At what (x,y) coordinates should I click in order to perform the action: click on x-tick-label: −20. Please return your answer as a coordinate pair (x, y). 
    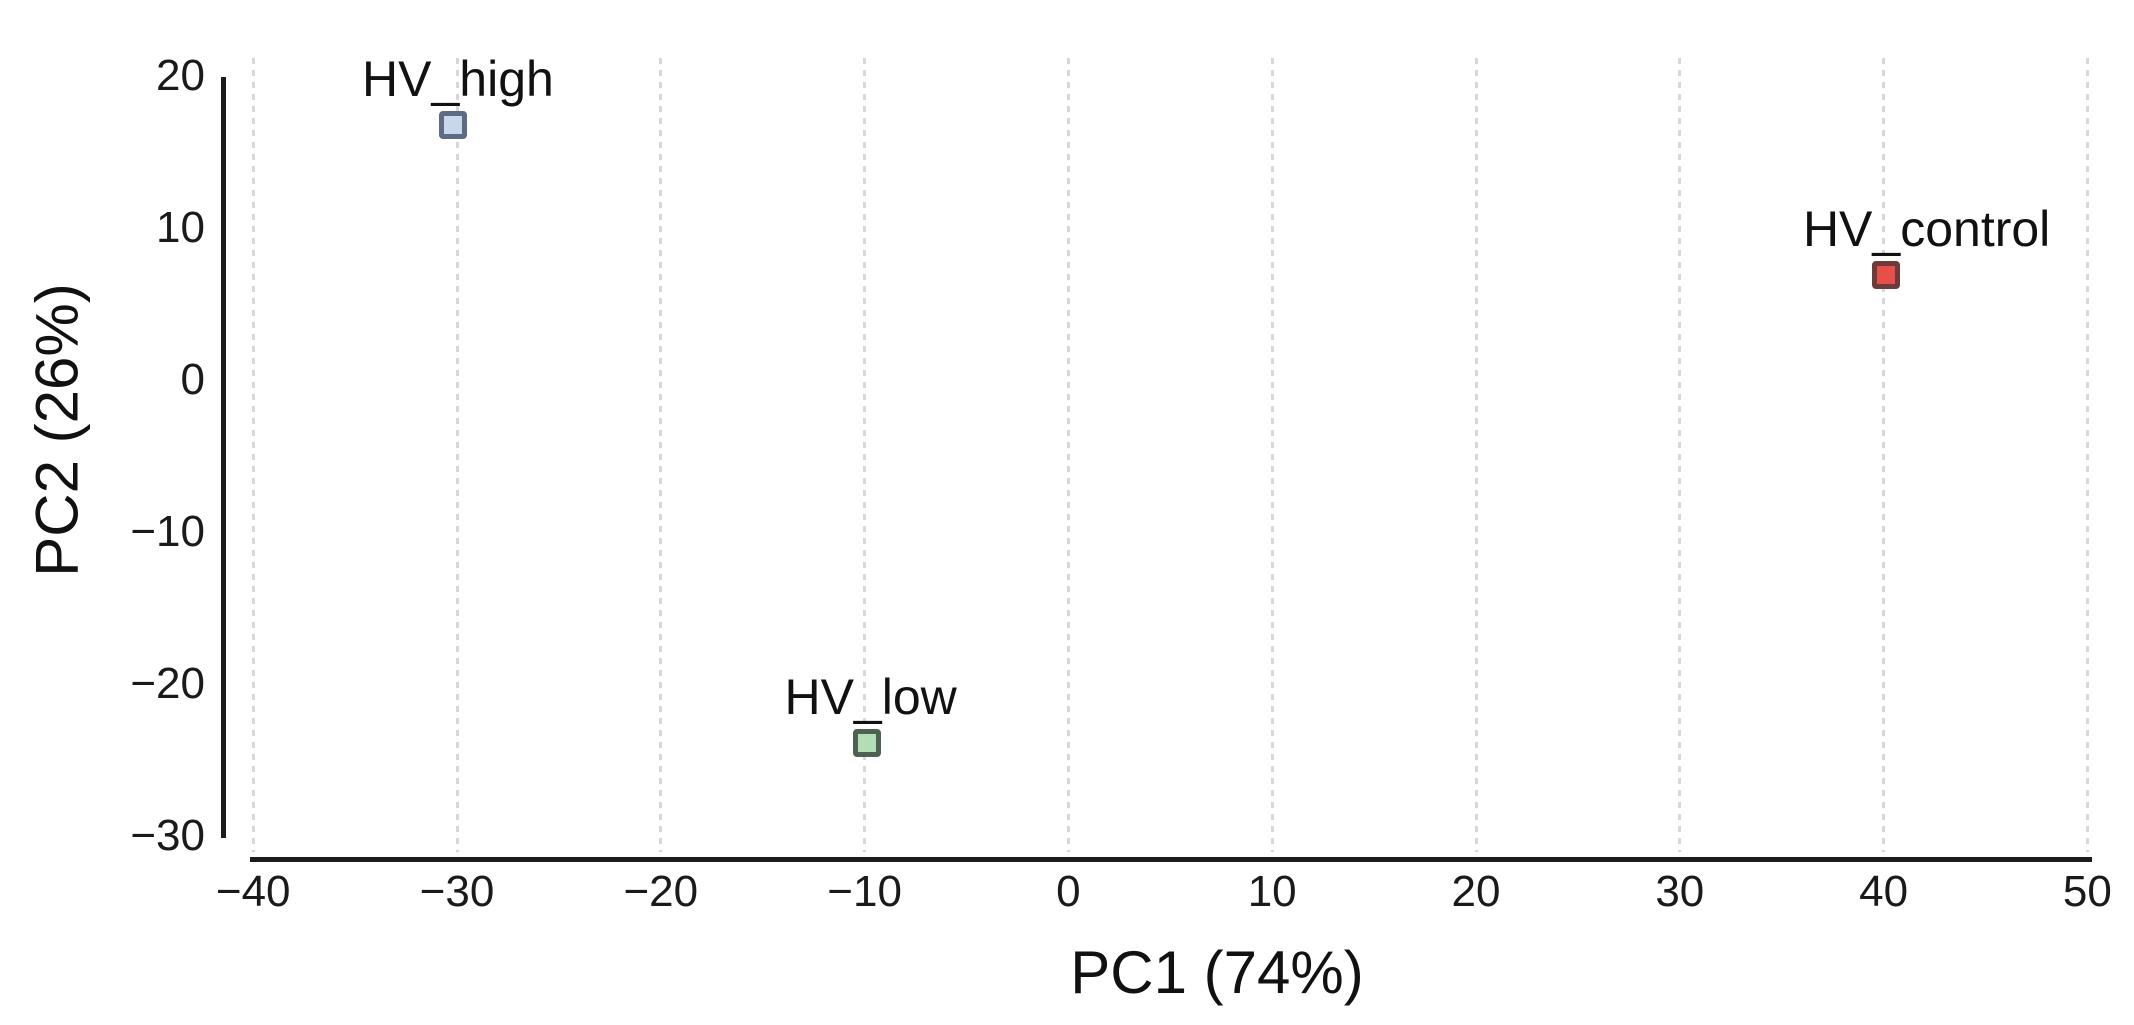
    Looking at the image, I should click on (661, 891).